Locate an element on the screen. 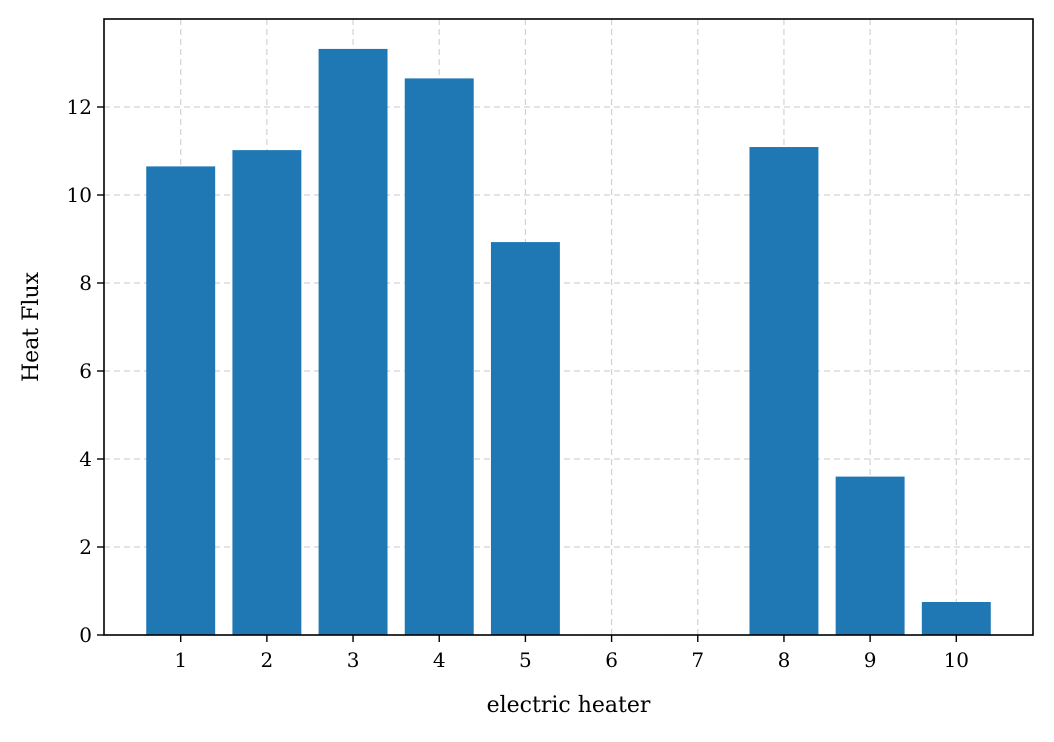 This screenshot has width=1054, height=742. x-tick-label: 4 is located at coordinates (439, 660).